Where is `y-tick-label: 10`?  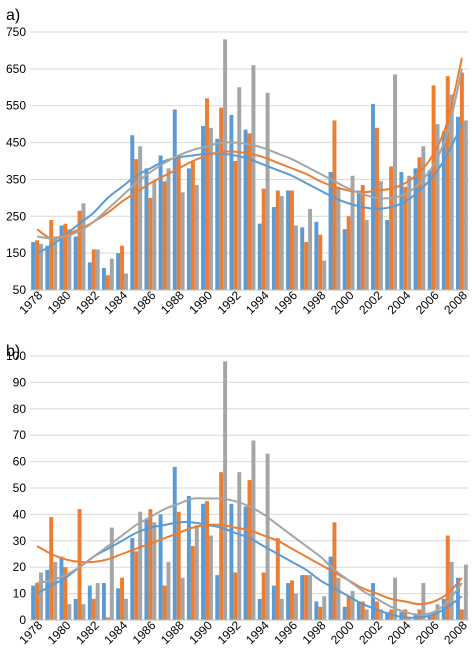 y-tick-label: 10 is located at coordinates (20, 594).